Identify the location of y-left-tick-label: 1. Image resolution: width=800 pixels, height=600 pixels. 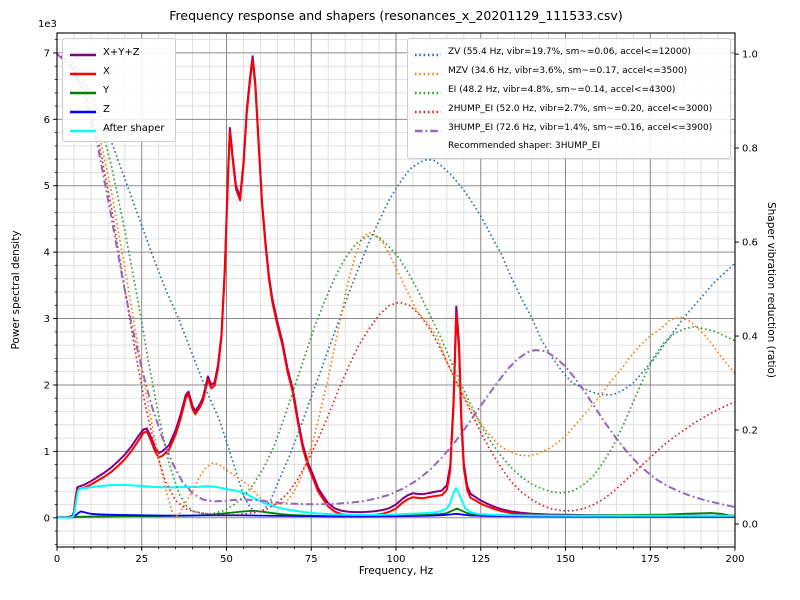
(47, 452).